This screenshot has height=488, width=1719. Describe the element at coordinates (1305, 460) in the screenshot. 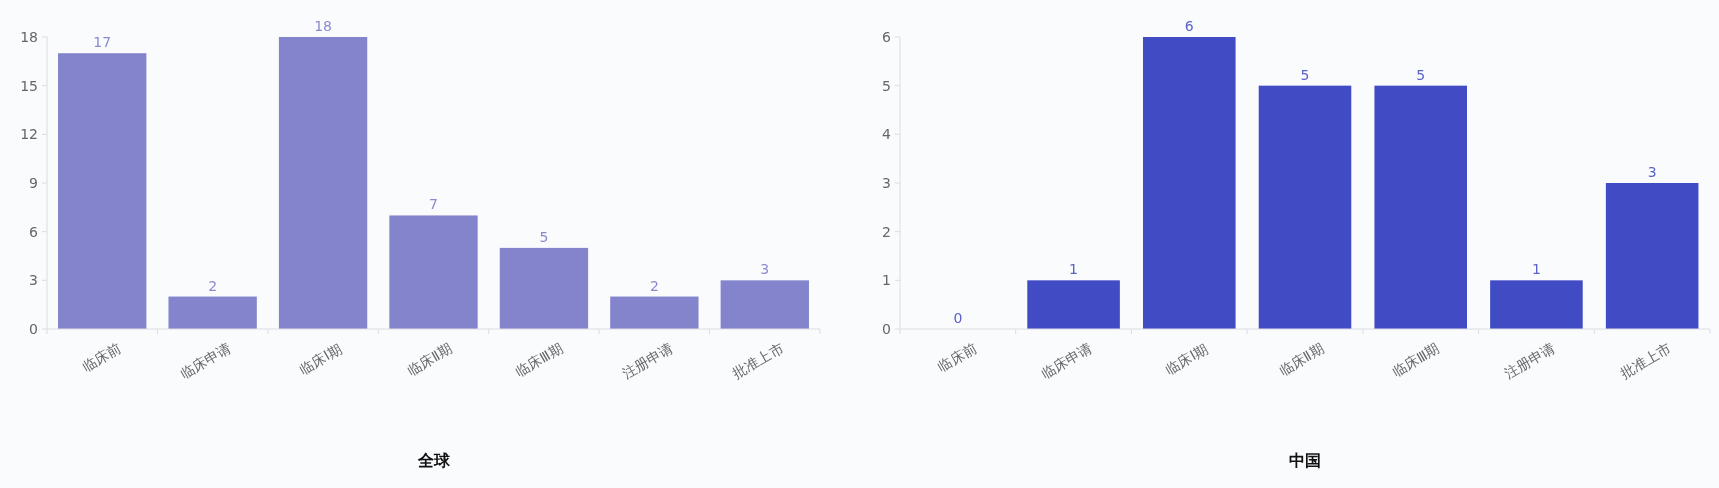

I see `text: 中国` at that location.